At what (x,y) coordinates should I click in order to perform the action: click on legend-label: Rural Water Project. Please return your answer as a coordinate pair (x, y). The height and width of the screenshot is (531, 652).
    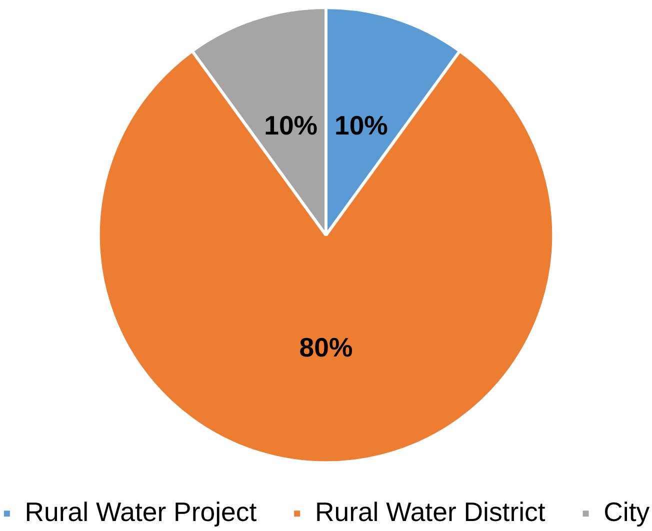
    Looking at the image, I should click on (141, 512).